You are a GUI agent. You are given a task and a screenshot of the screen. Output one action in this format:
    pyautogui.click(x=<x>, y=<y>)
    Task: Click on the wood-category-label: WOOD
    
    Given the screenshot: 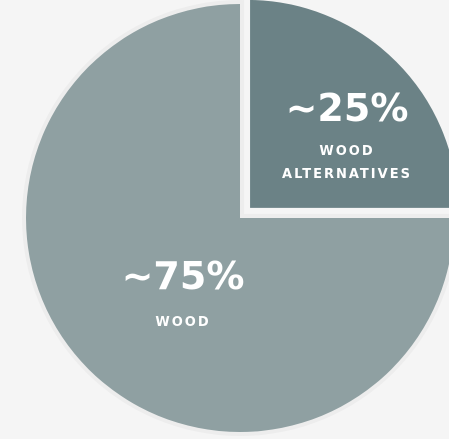 What is the action you would take?
    pyautogui.click(x=182, y=322)
    